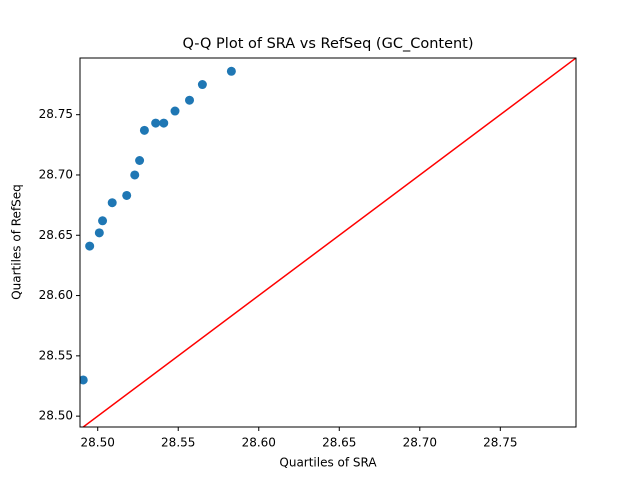  I want to click on x-tick-label: 28.75, so click(500, 443).